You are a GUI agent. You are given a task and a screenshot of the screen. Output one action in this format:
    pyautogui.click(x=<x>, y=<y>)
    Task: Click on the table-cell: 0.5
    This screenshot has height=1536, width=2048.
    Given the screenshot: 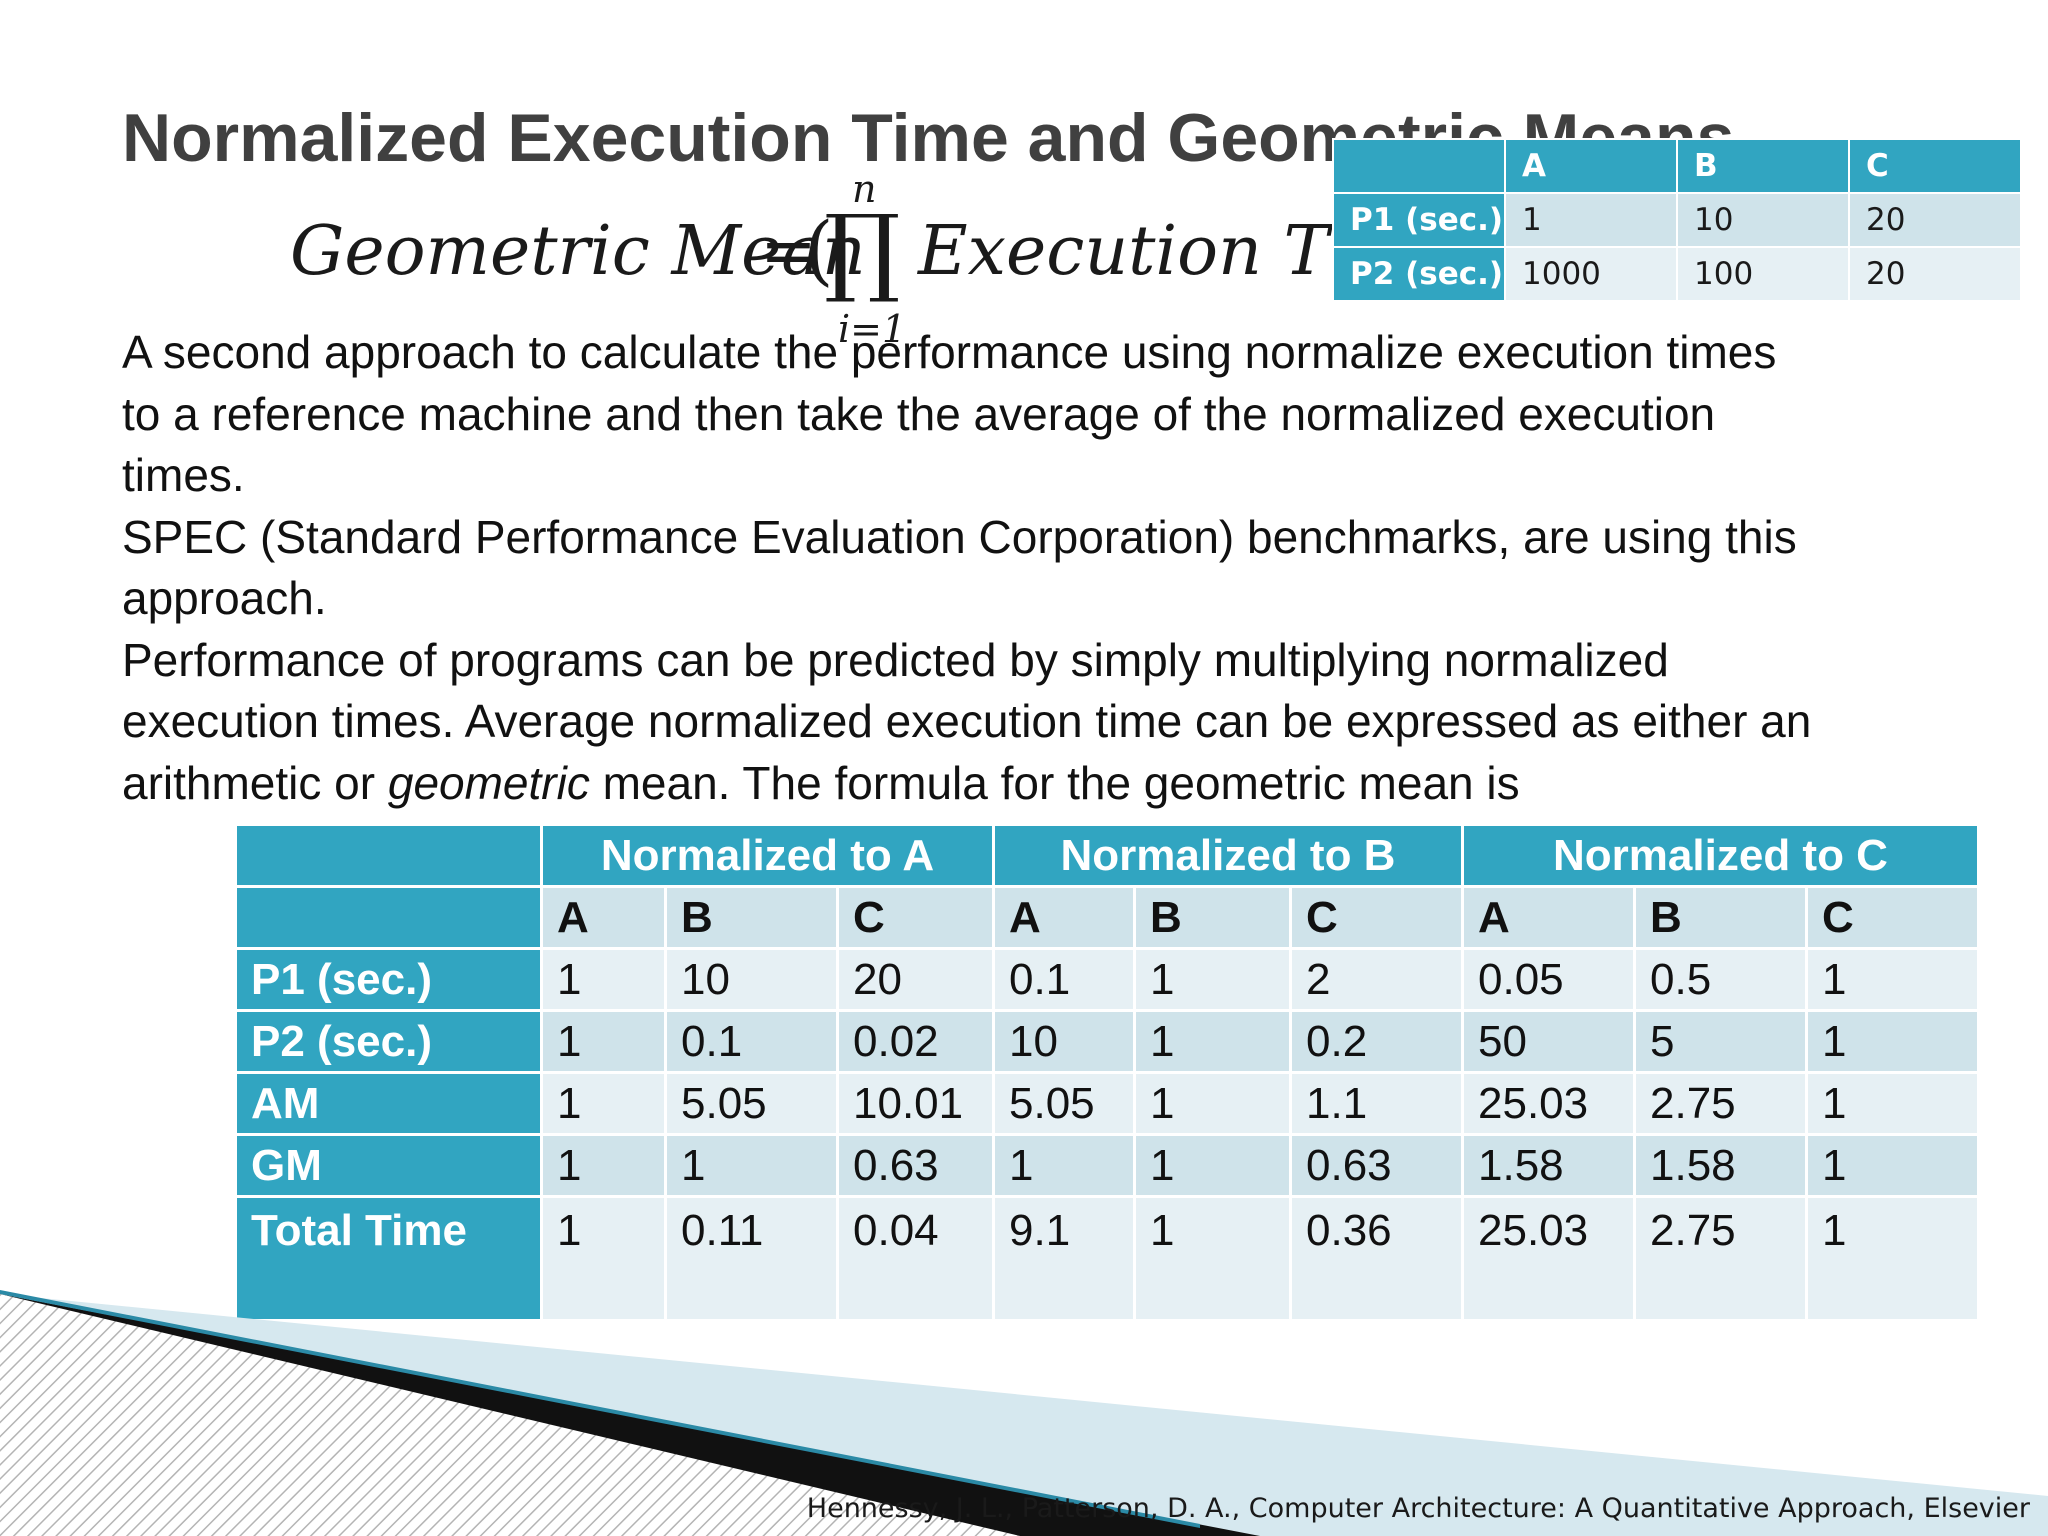 What is the action you would take?
    pyautogui.click(x=1720, y=979)
    